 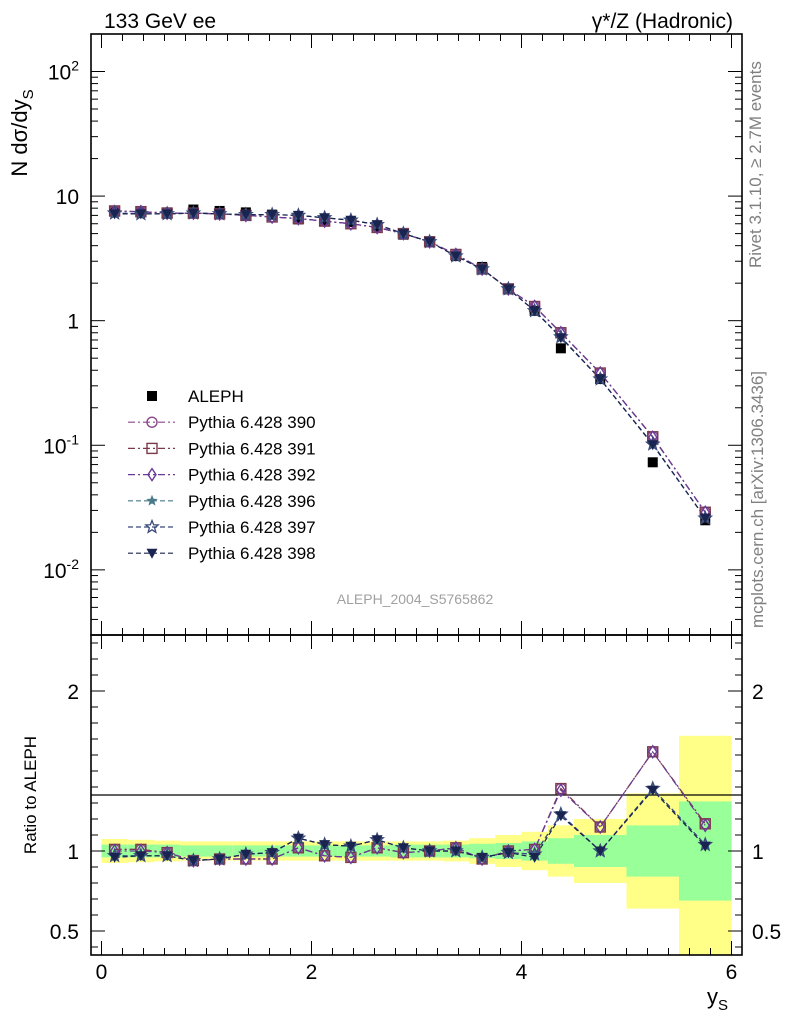 What do you see at coordinates (63, 71) in the screenshot?
I see `main-y-tick-label: 10²` at bounding box center [63, 71].